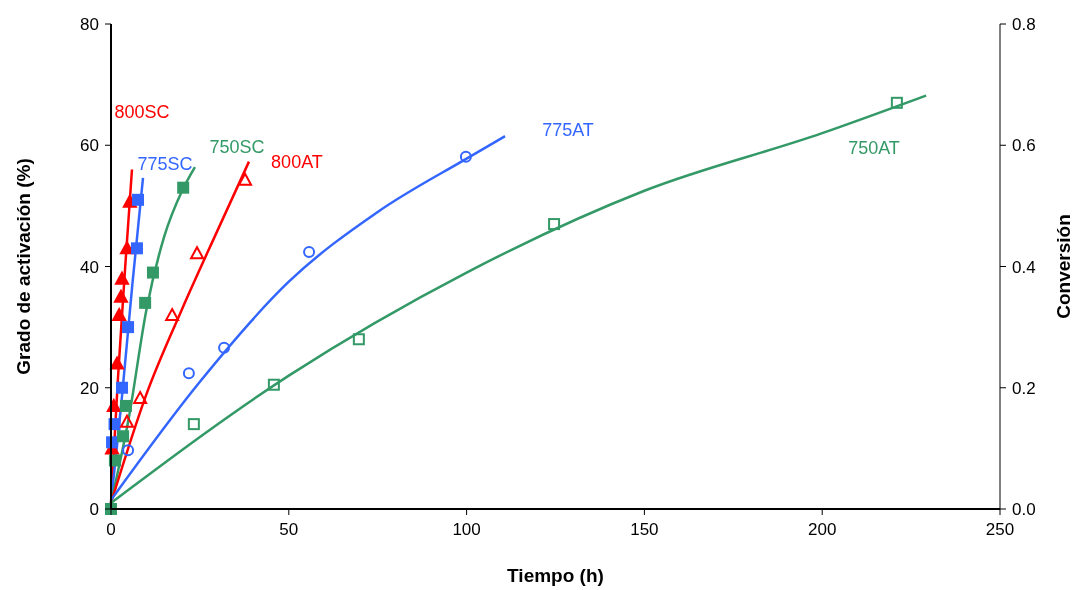 This screenshot has height=590, width=1078. I want to click on y2-tick-label: 0.6, so click(1024, 146).